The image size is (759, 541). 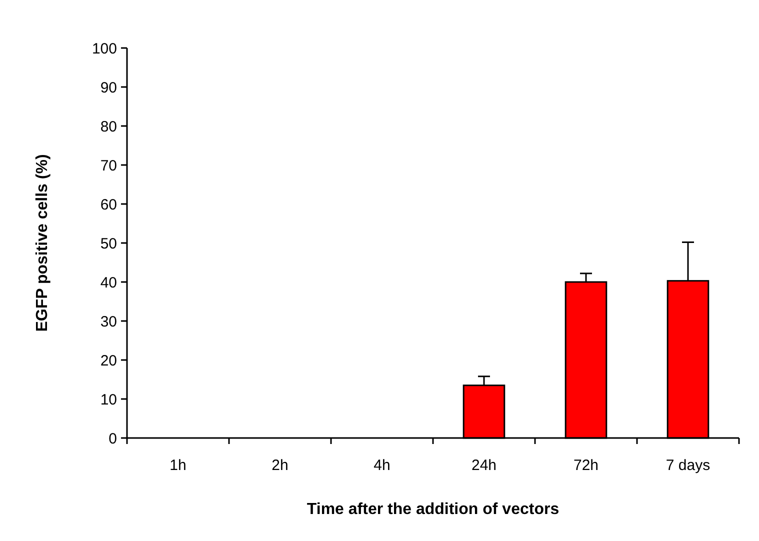 What do you see at coordinates (104, 49) in the screenshot?
I see `y-tick-label: 100` at bounding box center [104, 49].